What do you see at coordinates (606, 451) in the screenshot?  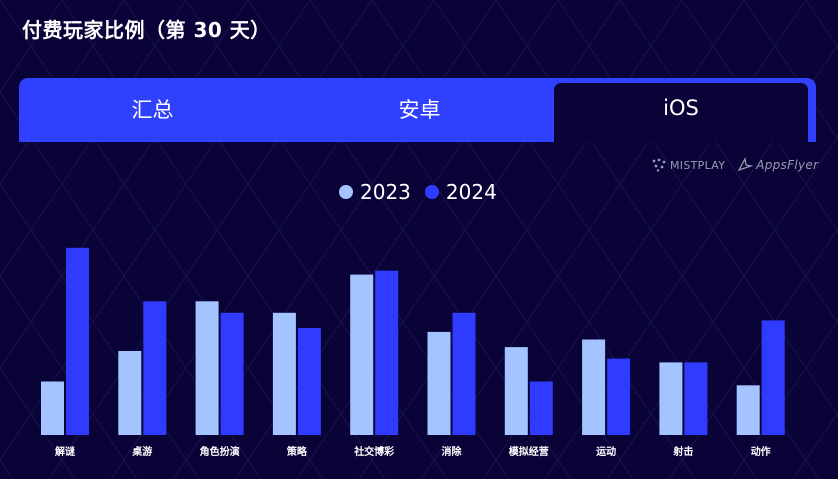 I see `category-label-7: 运动` at bounding box center [606, 451].